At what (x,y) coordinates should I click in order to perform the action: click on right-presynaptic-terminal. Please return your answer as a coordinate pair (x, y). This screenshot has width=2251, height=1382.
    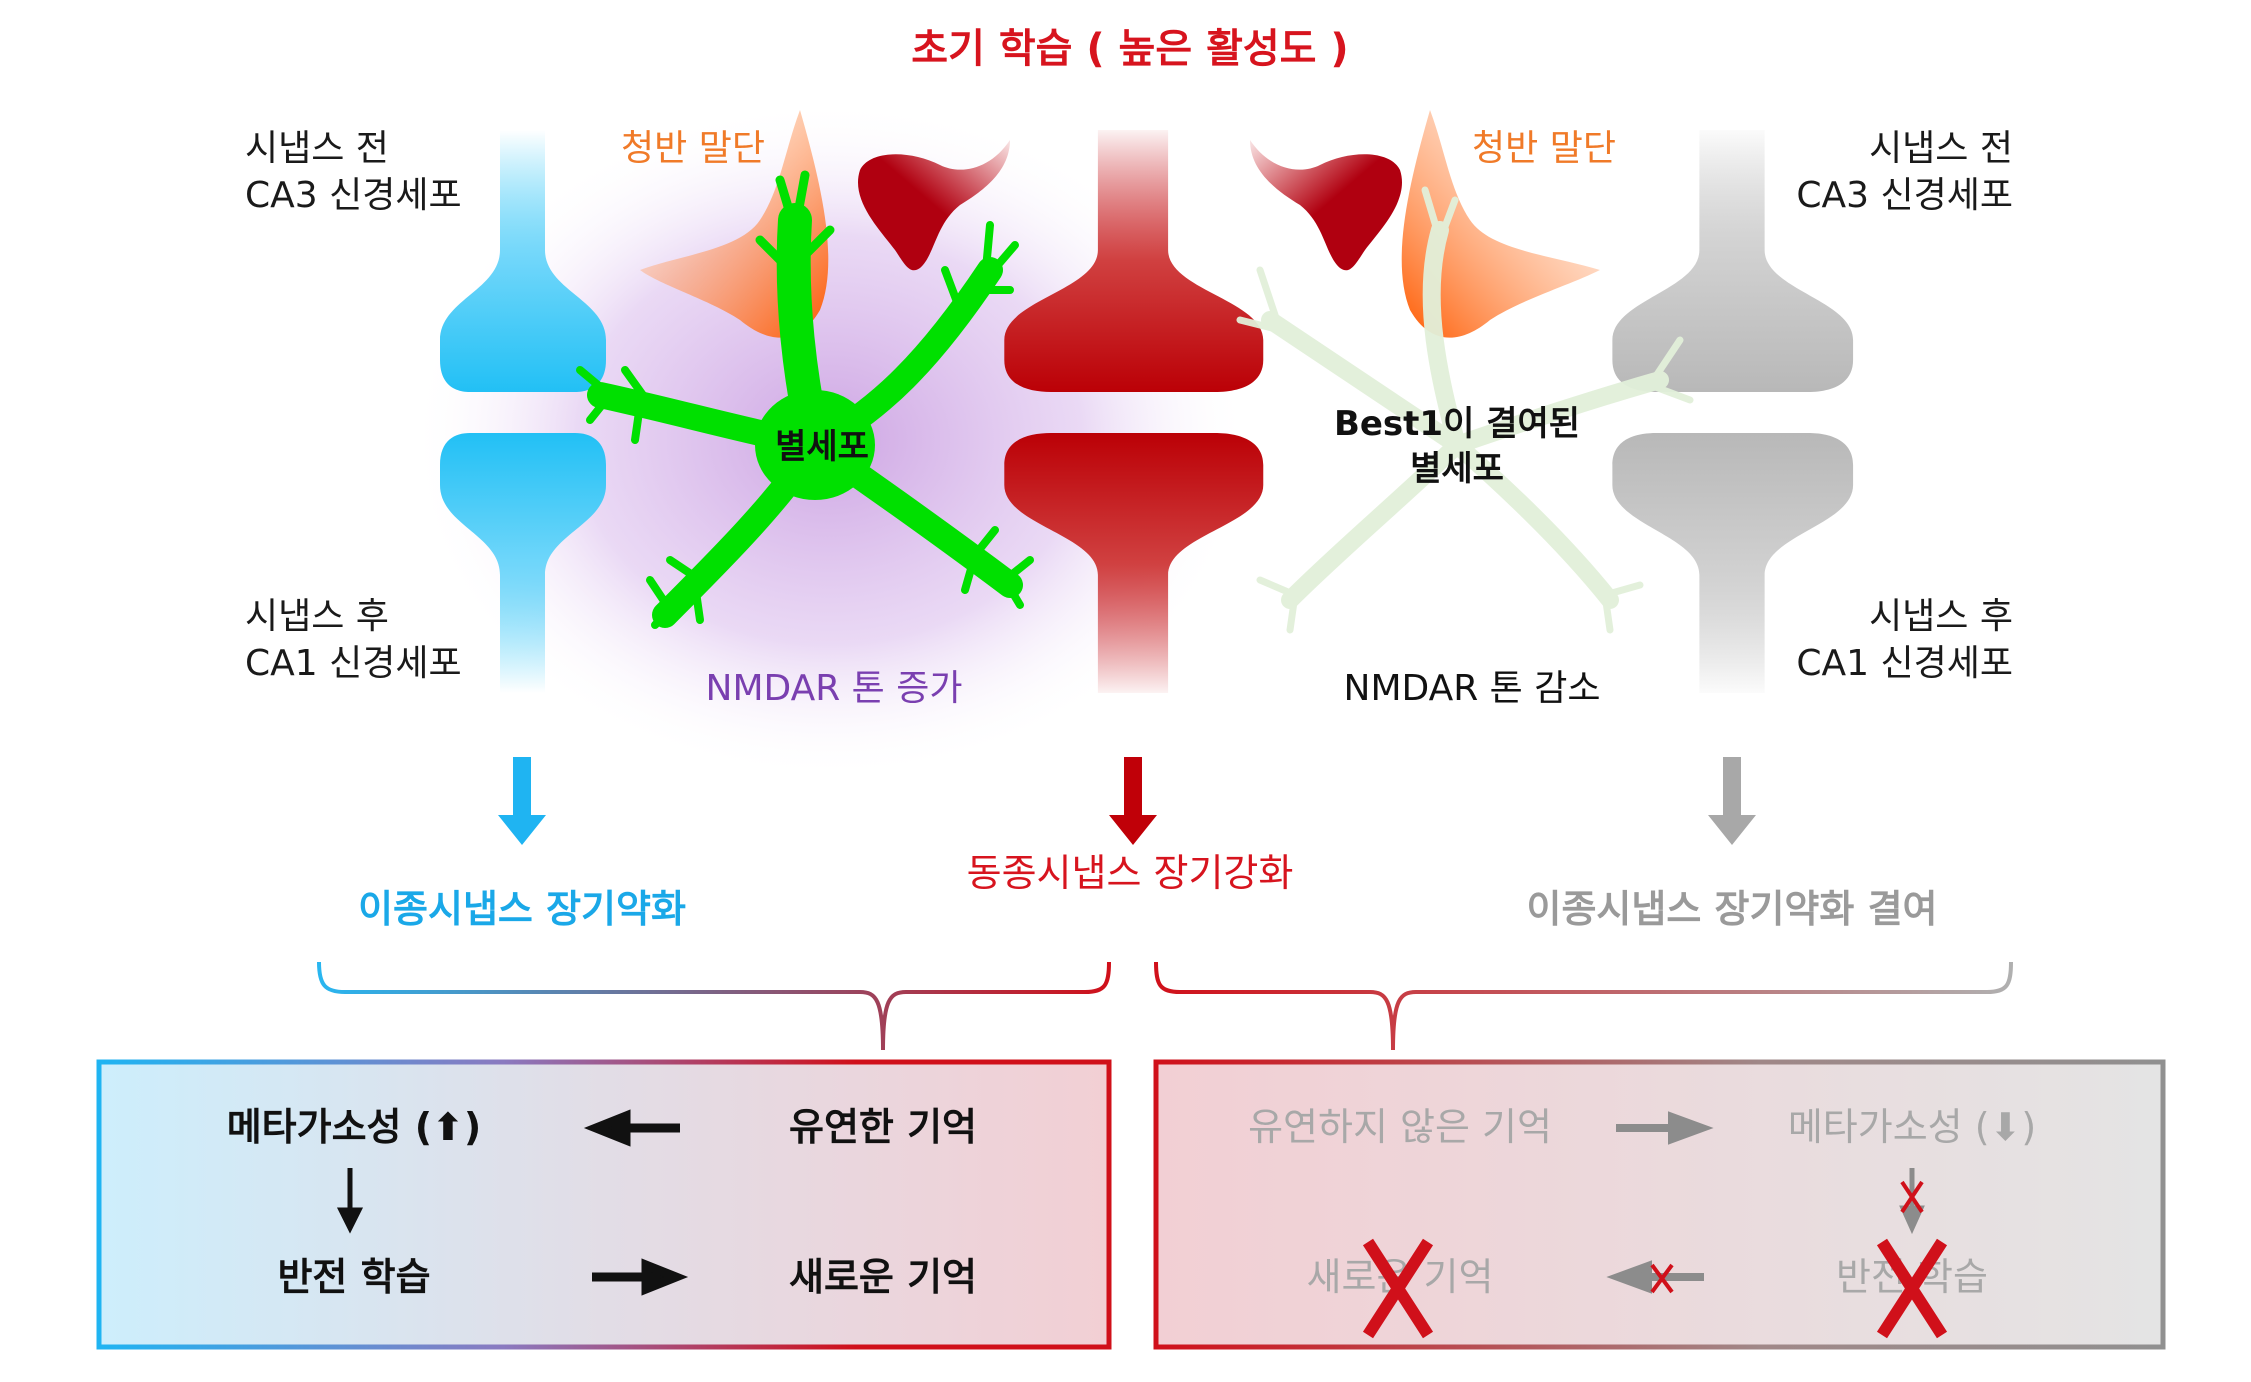
    Looking at the image, I should click on (1733, 261).